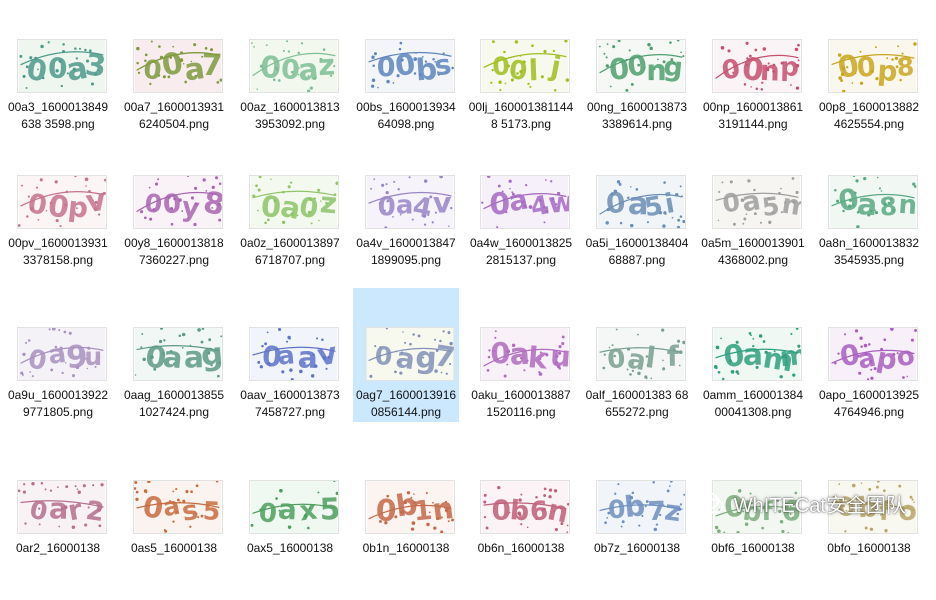 This screenshot has width=936, height=600. I want to click on file-item: 0 0 a z 00az_16000138133953092.png, so click(290, 99).